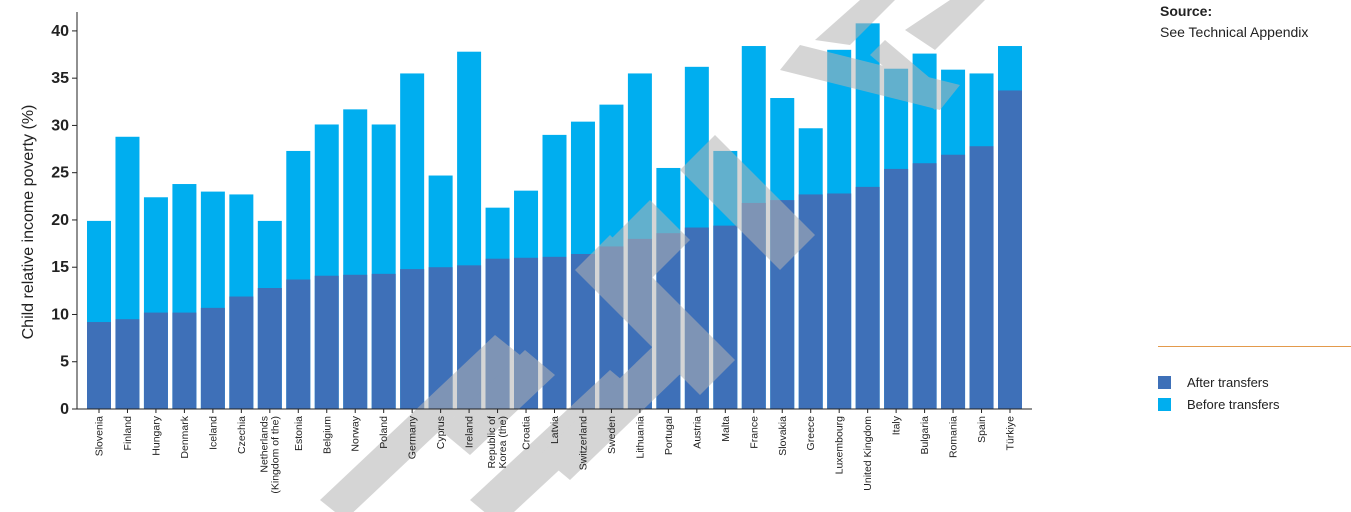 This screenshot has height=512, width=1351. Describe the element at coordinates (60, 314) in the screenshot. I see `y-tick-label: 10` at that location.